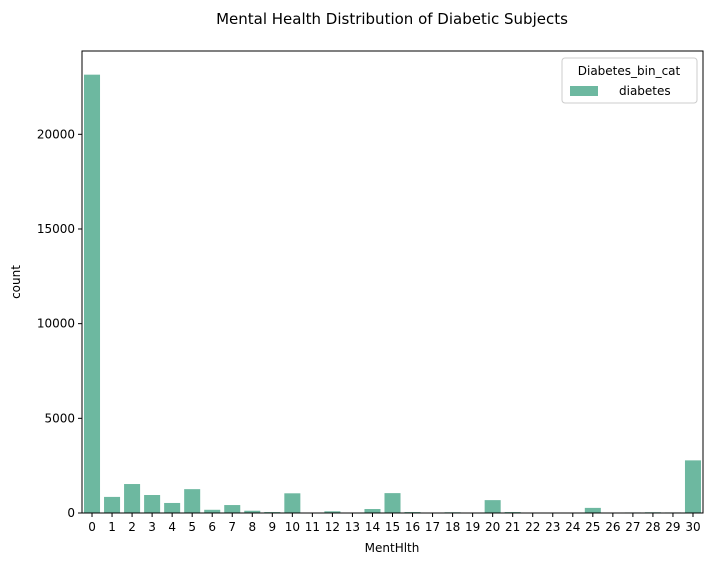 The height and width of the screenshot is (567, 713). I want to click on x-tick-label: 9, so click(272, 527).